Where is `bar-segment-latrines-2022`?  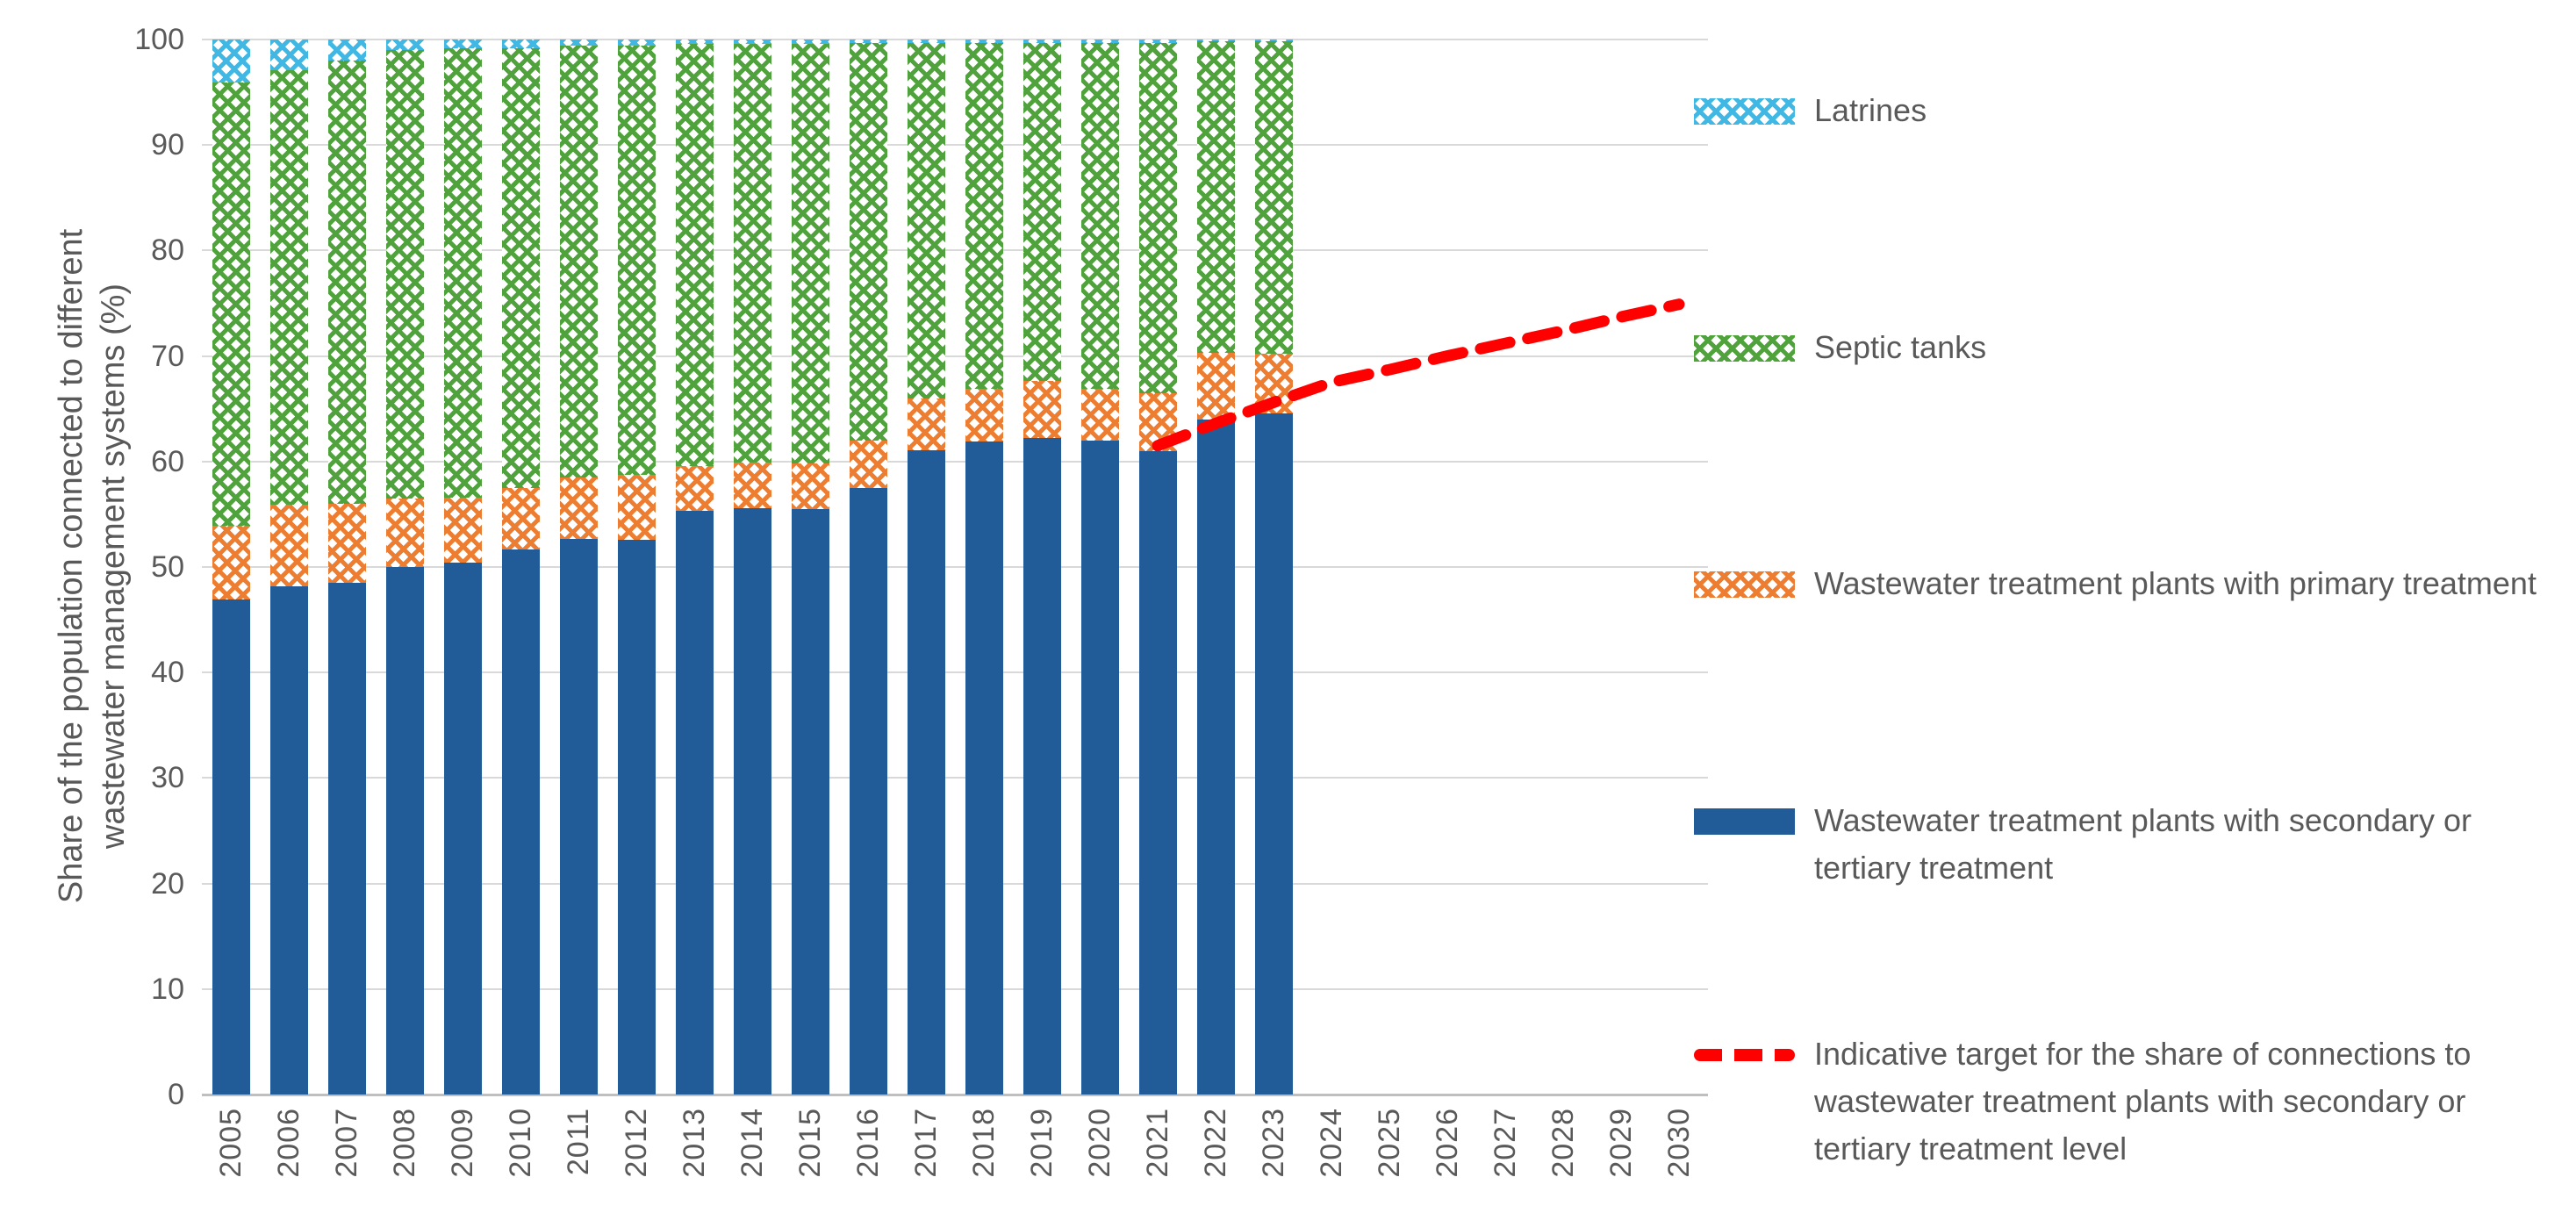
bar-segment-latrines-2022 is located at coordinates (1215, 40).